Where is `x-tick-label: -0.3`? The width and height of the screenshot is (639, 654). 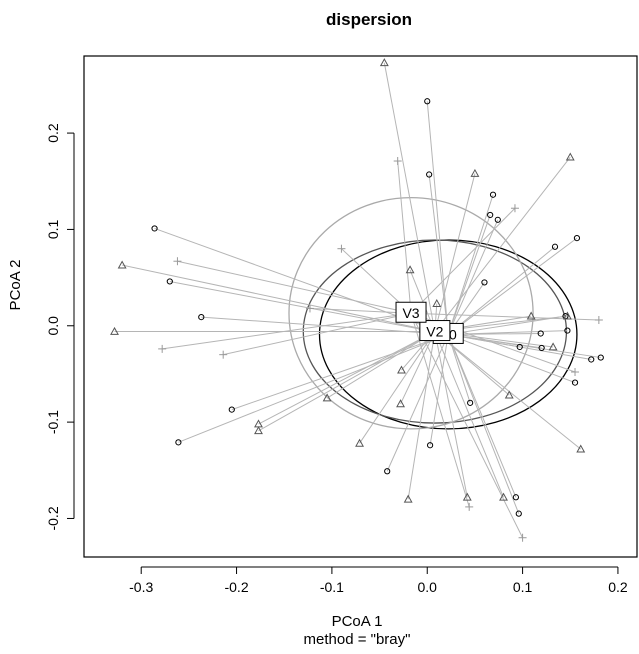 x-tick-label: -0.3 is located at coordinates (141, 587).